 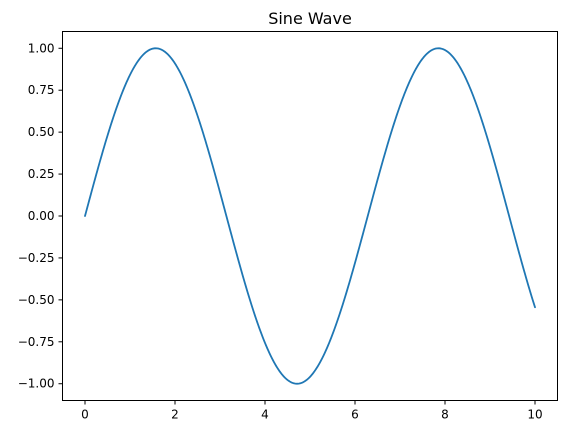 What do you see at coordinates (85, 415) in the screenshot?
I see `x-tick-label: 0` at bounding box center [85, 415].